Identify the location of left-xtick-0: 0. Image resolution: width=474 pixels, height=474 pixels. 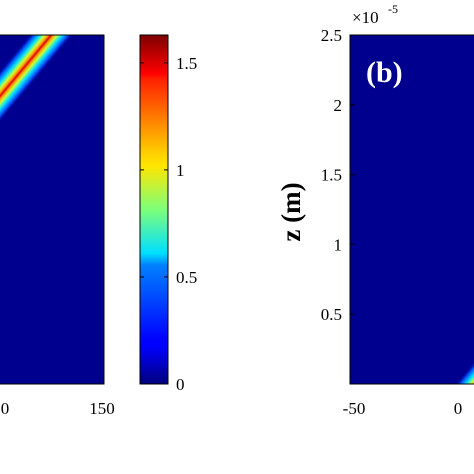
(5, 408).